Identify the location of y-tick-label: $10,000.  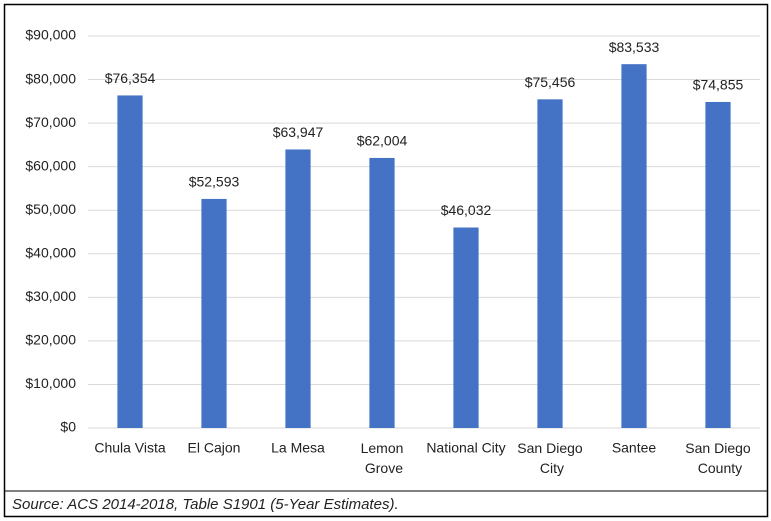
(50, 383).